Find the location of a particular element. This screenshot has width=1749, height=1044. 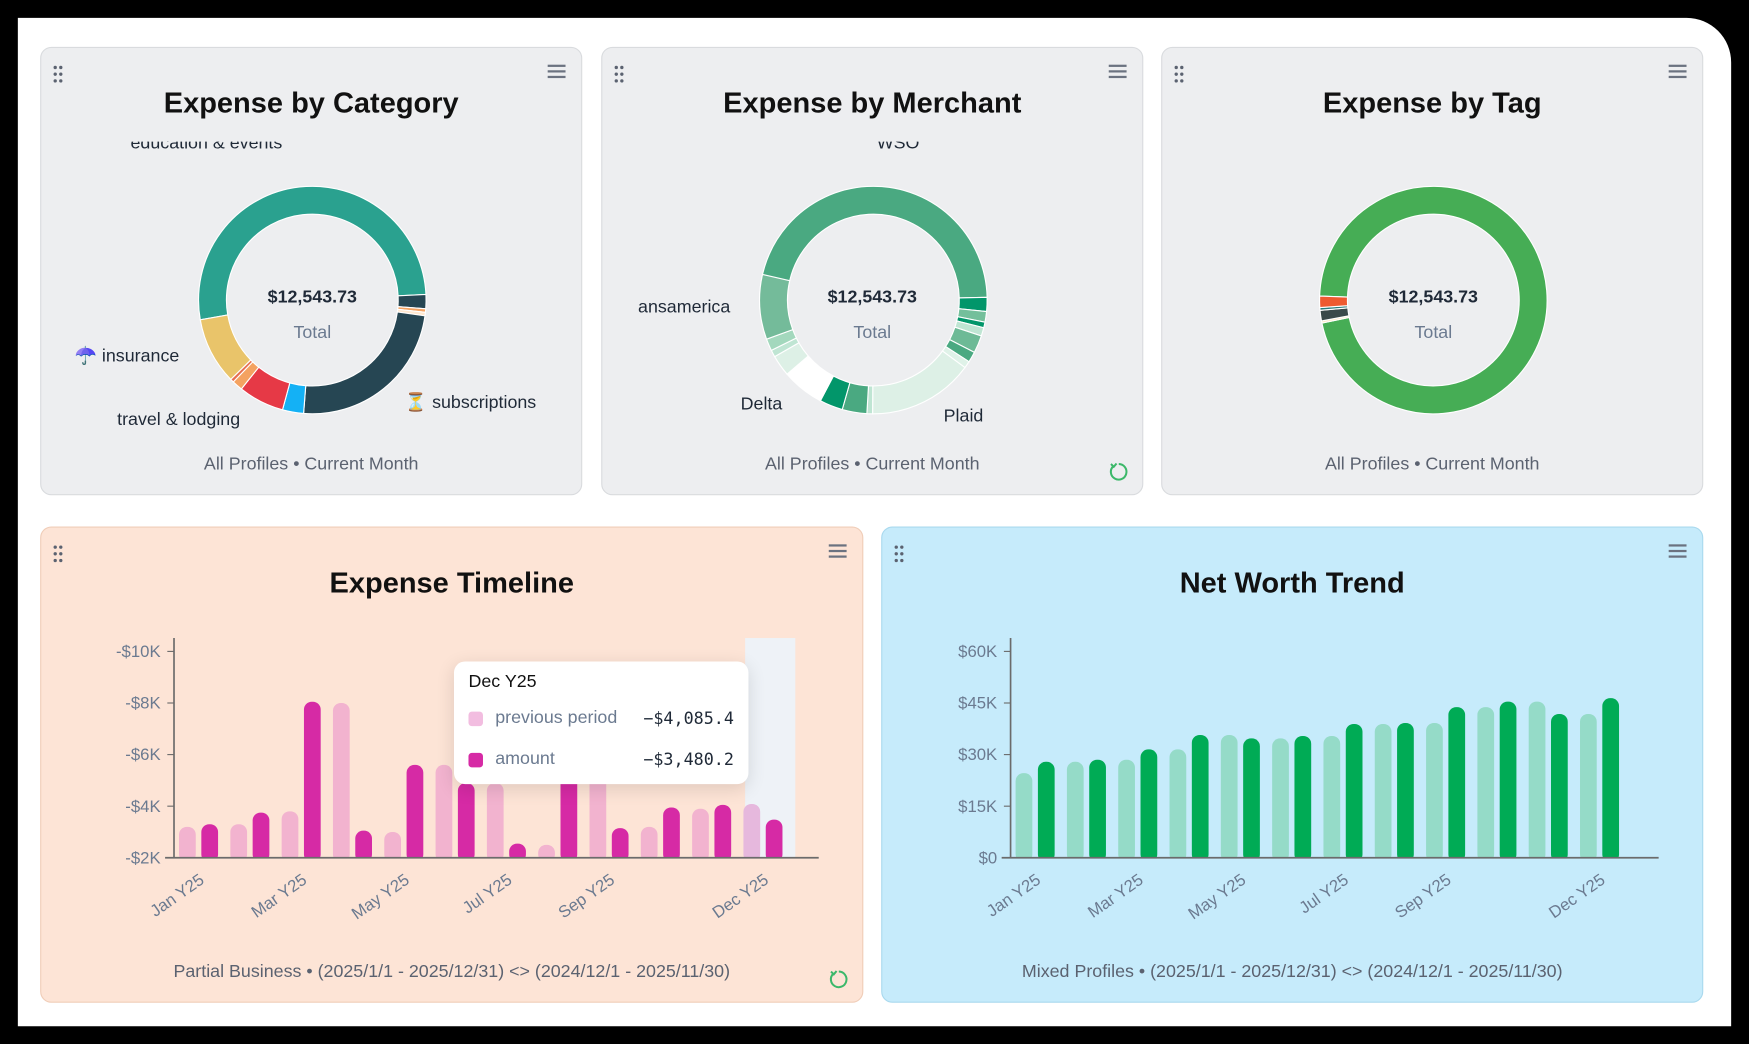

tooltip-row-amount: amount −$3,480.2 is located at coordinates (601, 760).